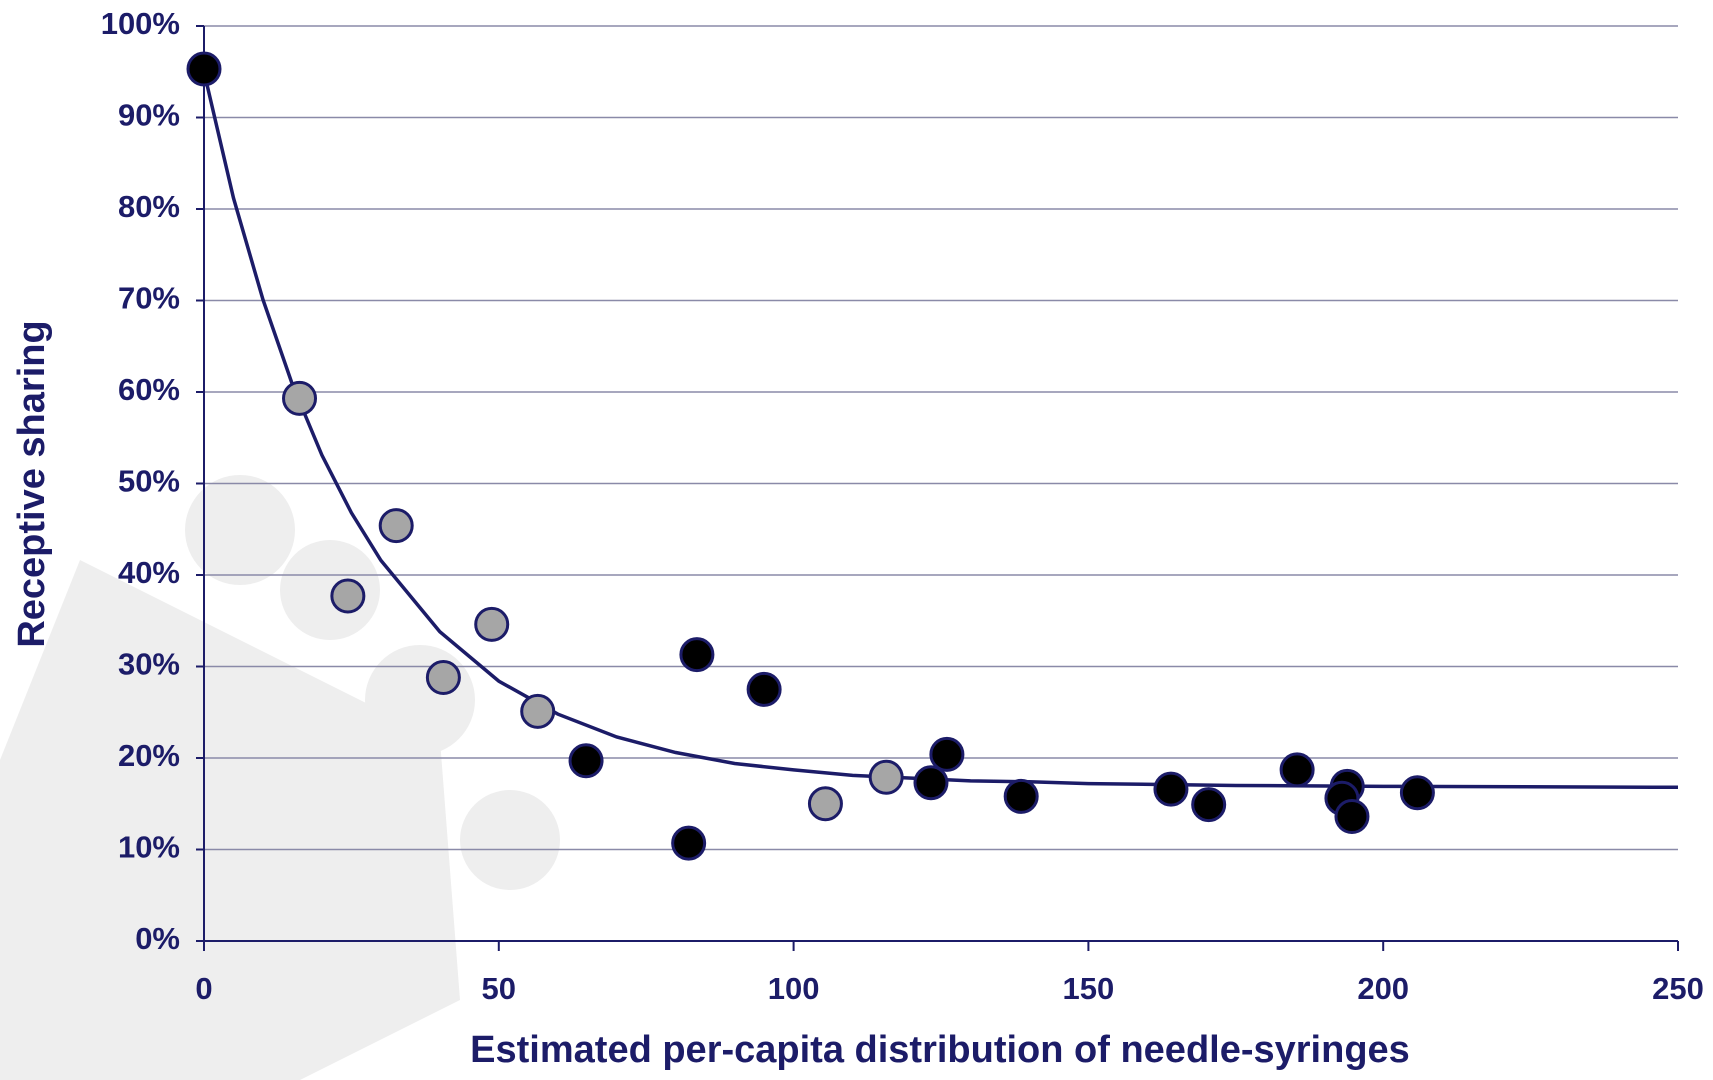 This screenshot has height=1080, width=1713. What do you see at coordinates (1678, 988) in the screenshot?
I see `x-tick-label: 250` at bounding box center [1678, 988].